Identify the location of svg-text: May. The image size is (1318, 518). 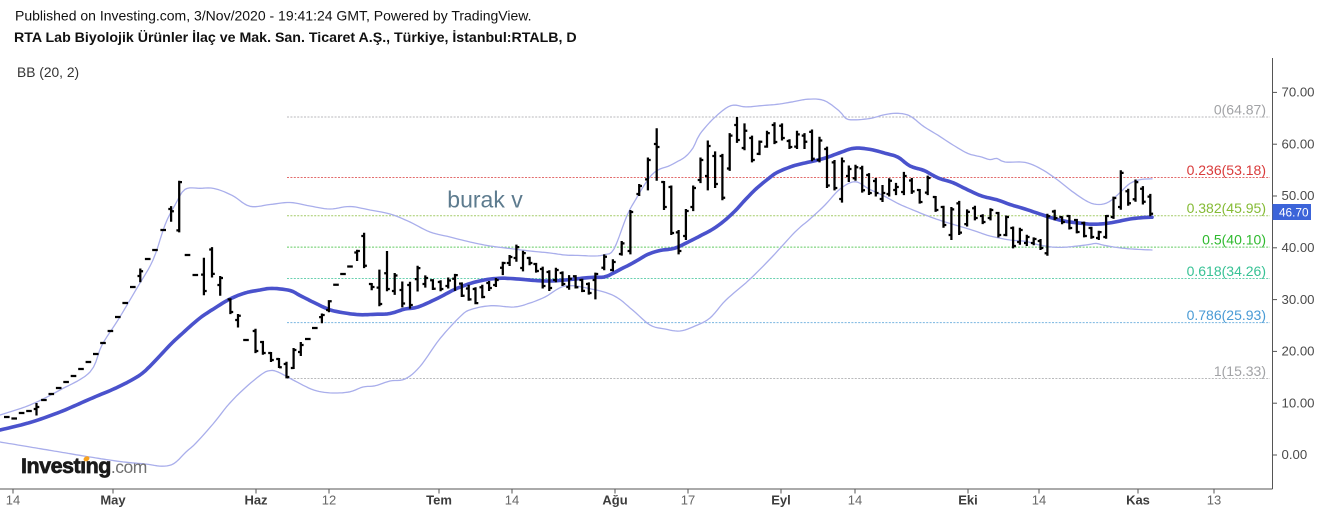
(113, 500).